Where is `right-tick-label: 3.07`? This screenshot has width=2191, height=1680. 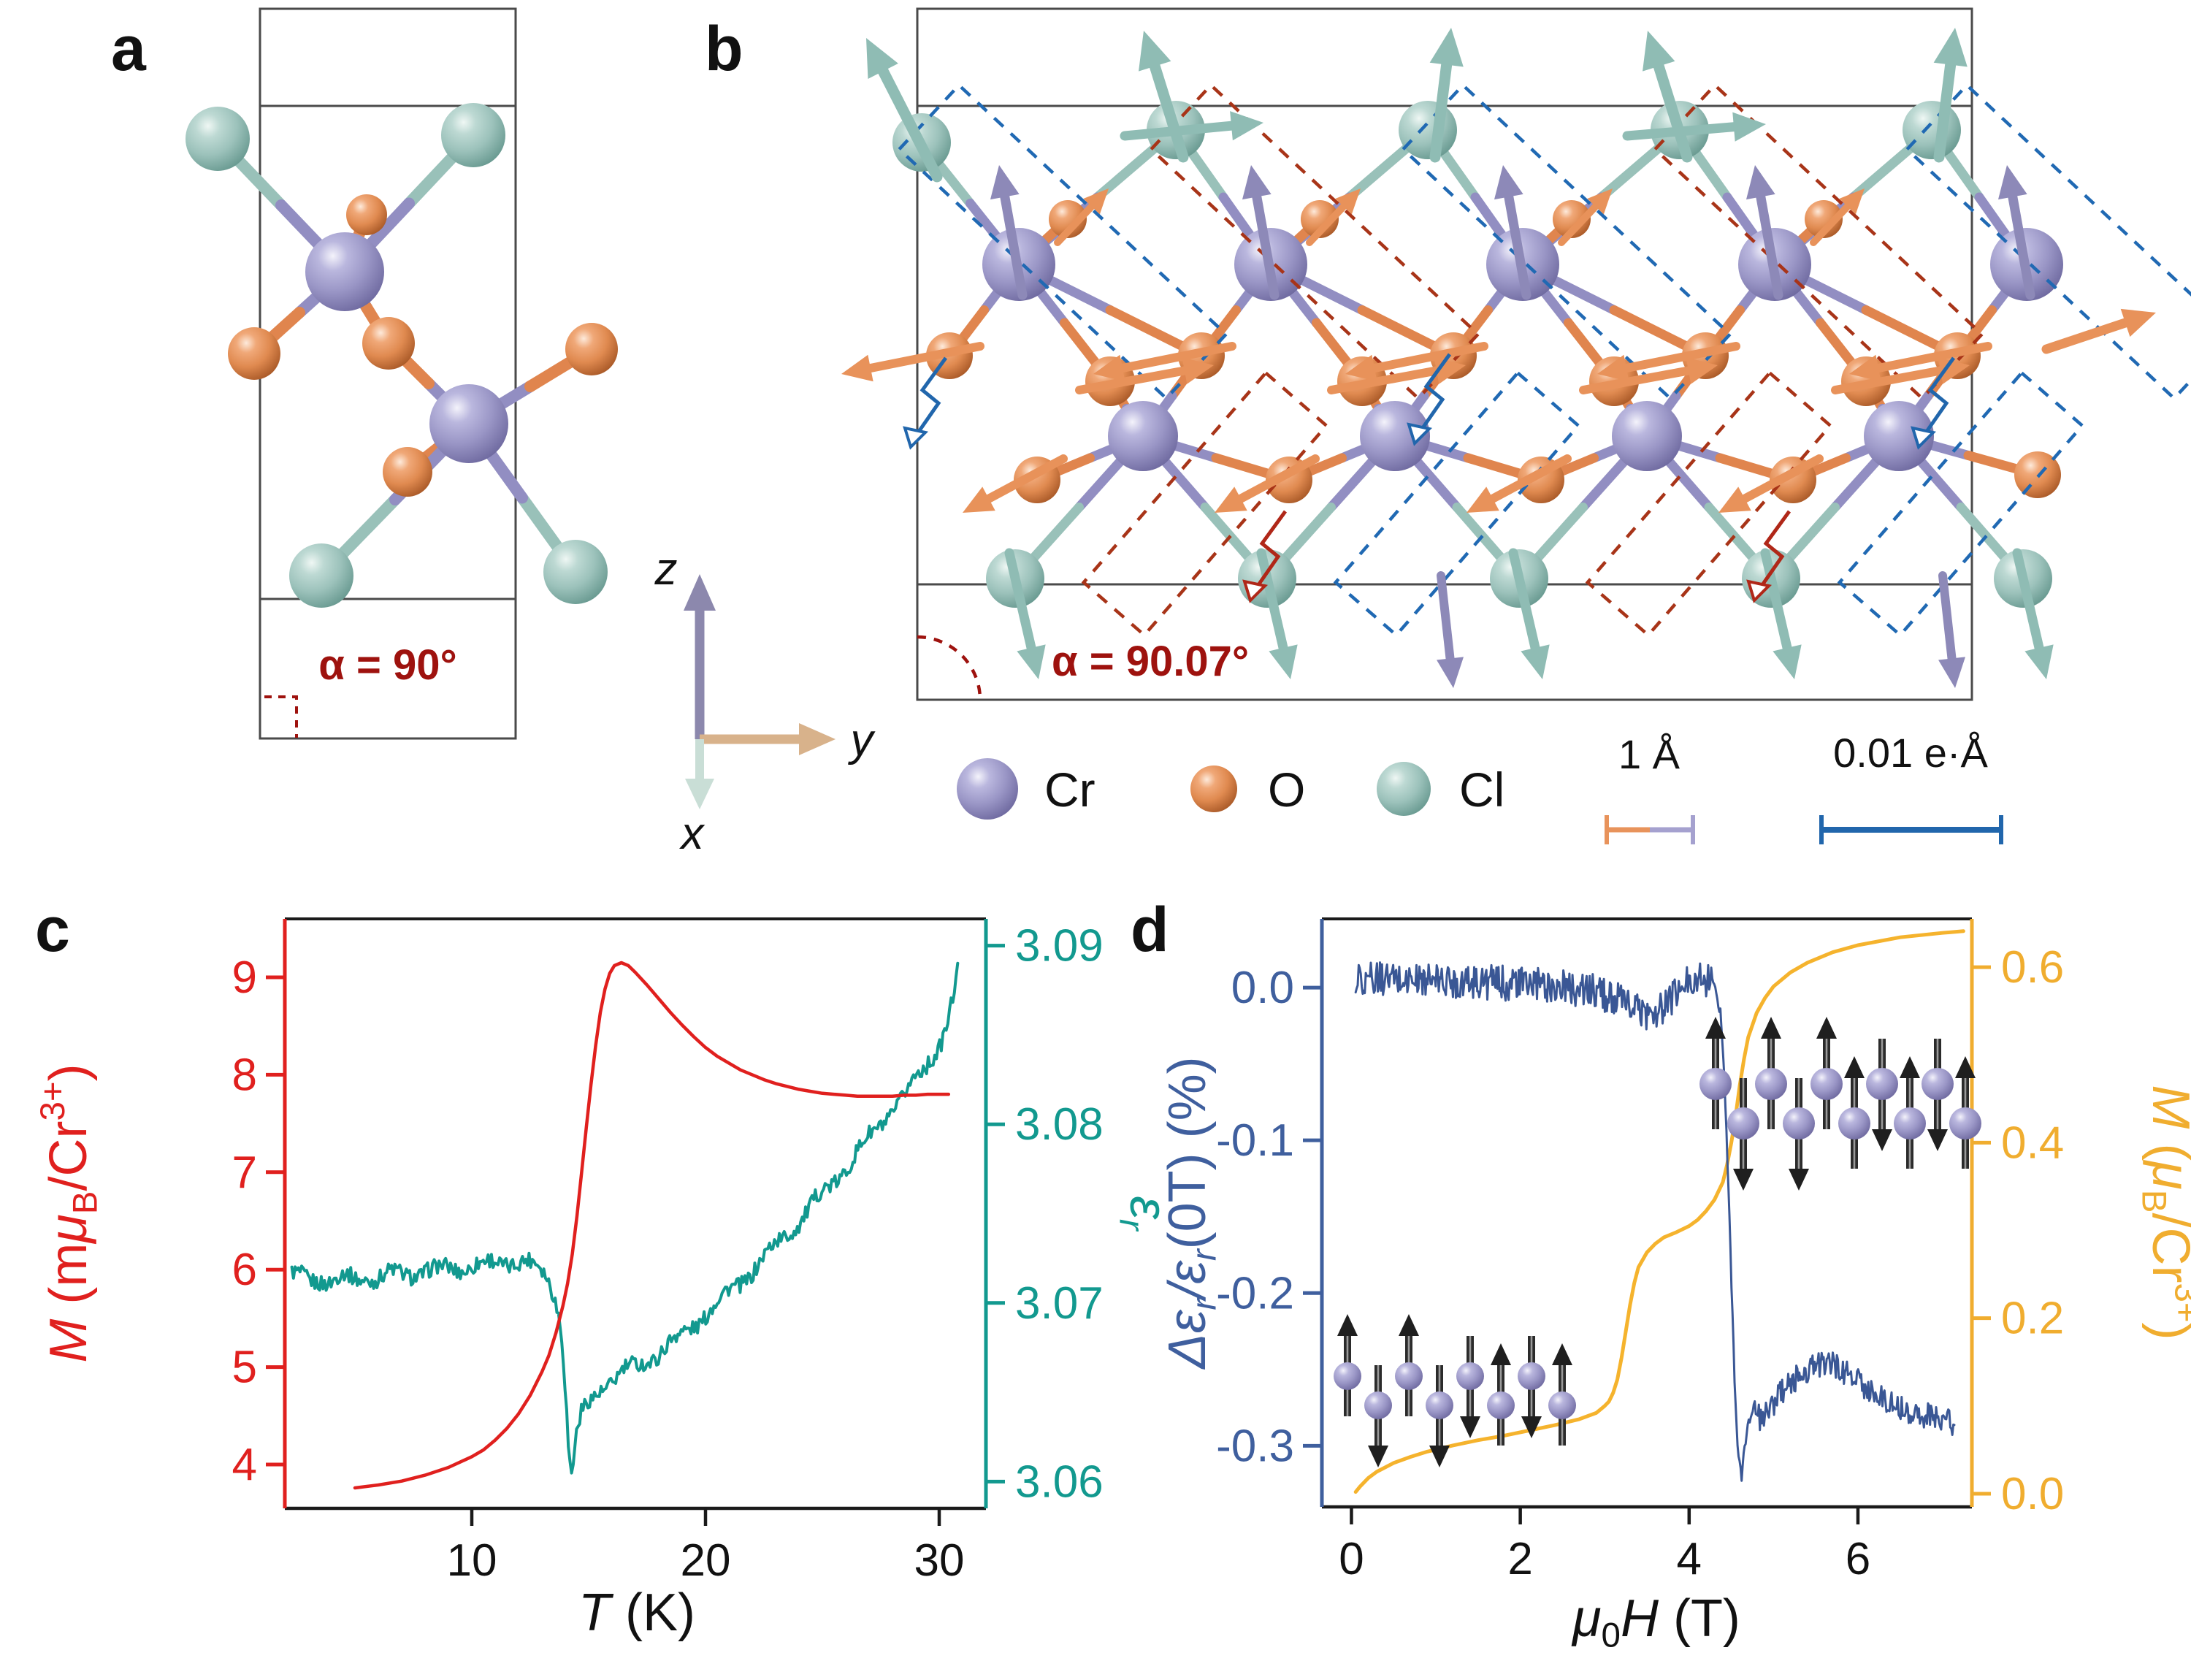
right-tick-label: 3.07 is located at coordinates (1059, 1303).